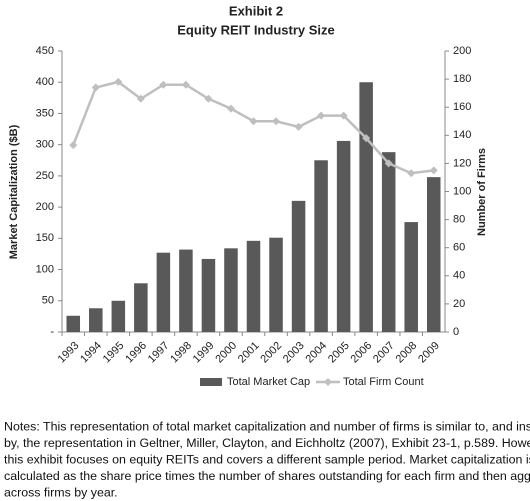  Describe the element at coordinates (459, 248) in the screenshot. I see `y2-tick-label: 60` at that location.